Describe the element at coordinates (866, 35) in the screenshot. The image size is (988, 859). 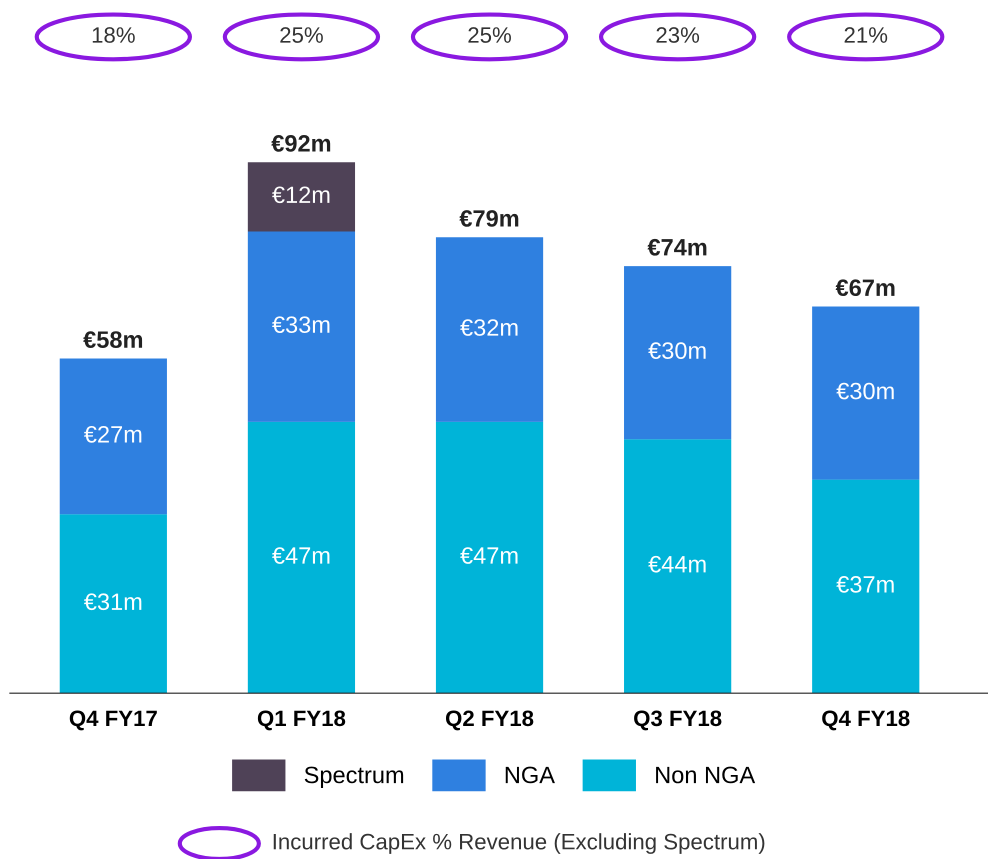
I see `text: 21%` at that location.